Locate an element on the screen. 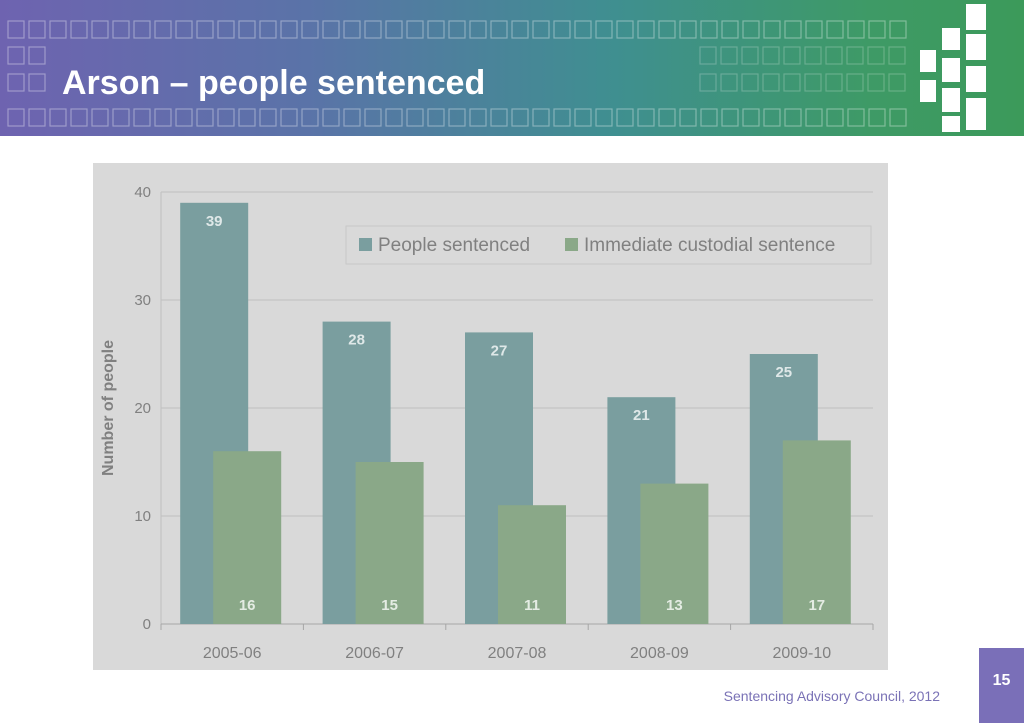 This screenshot has width=1024, height=723. legend-swatch-immediate-custodial is located at coordinates (571, 244).